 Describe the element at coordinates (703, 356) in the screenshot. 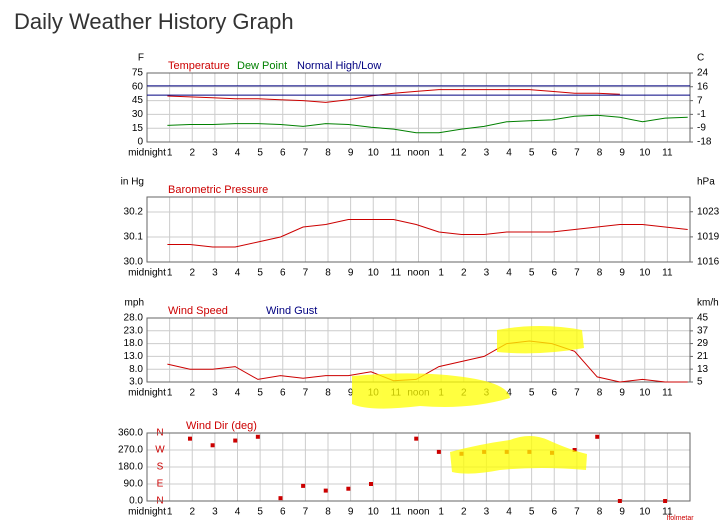

I see `y2-tick-label: 21` at that location.